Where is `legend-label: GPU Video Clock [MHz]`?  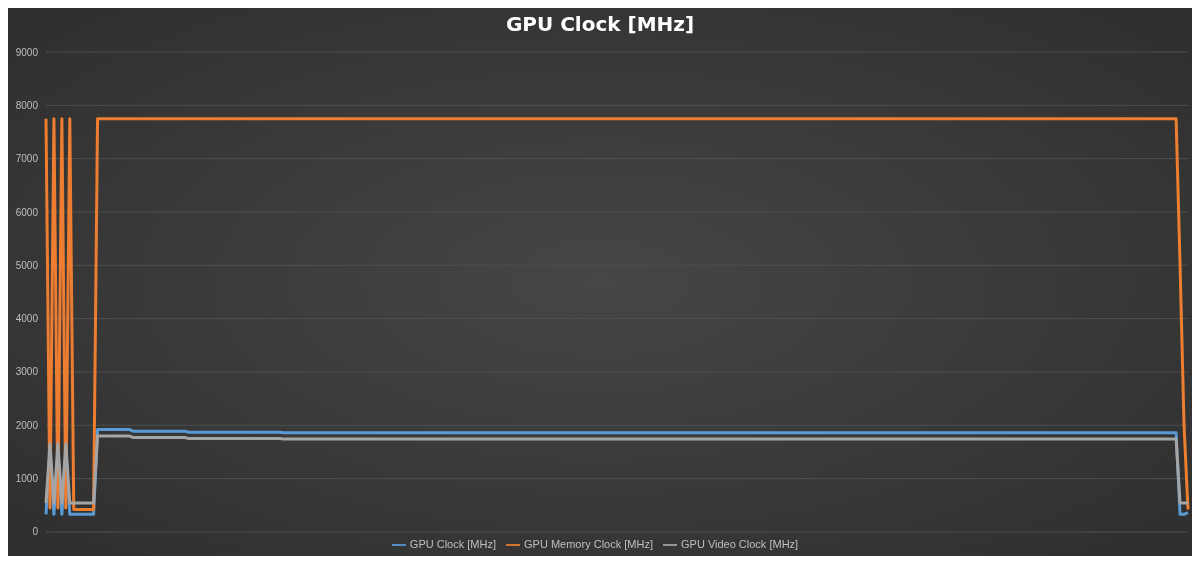 legend-label: GPU Video Clock [MHz] is located at coordinates (739, 543).